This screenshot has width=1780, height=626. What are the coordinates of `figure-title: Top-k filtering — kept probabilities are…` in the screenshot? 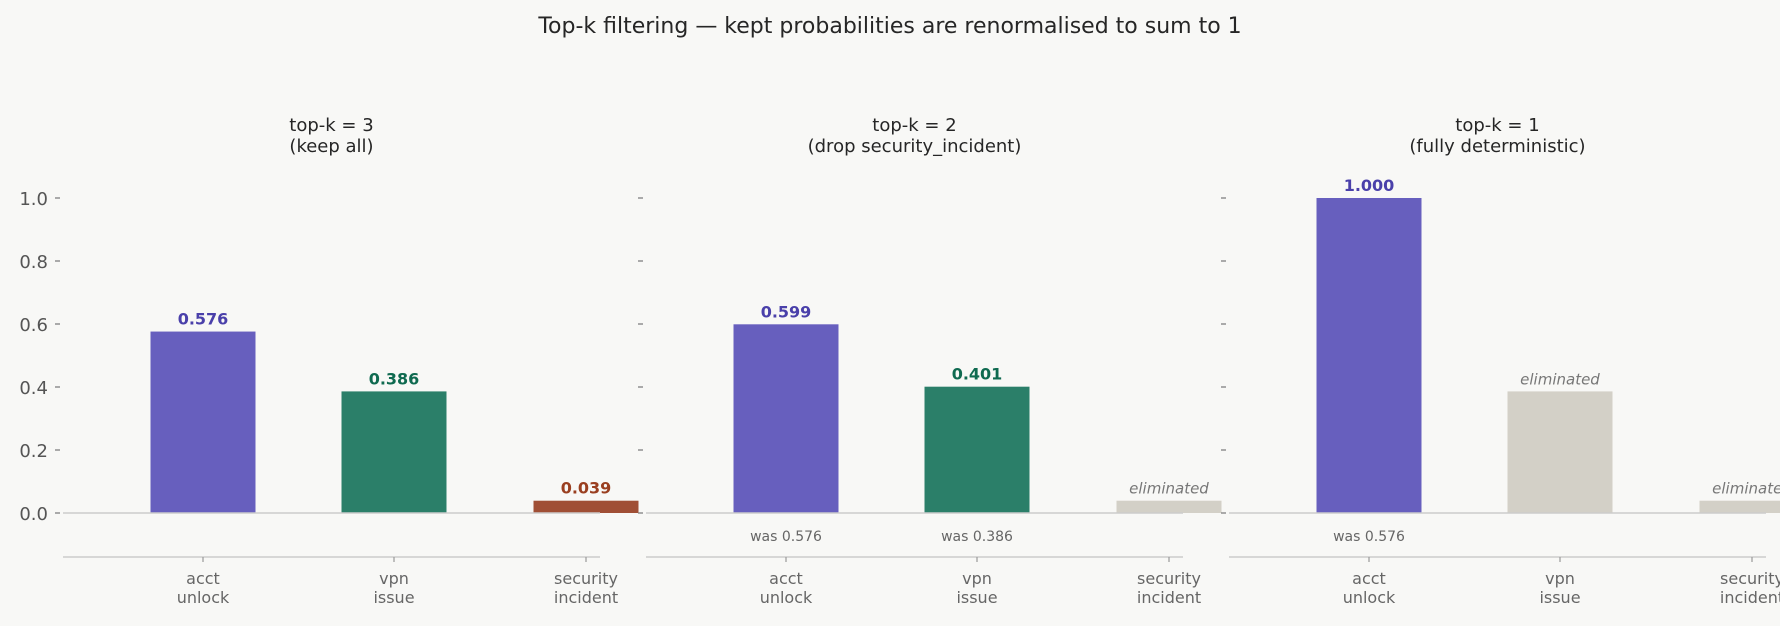 It's located at (889, 26).